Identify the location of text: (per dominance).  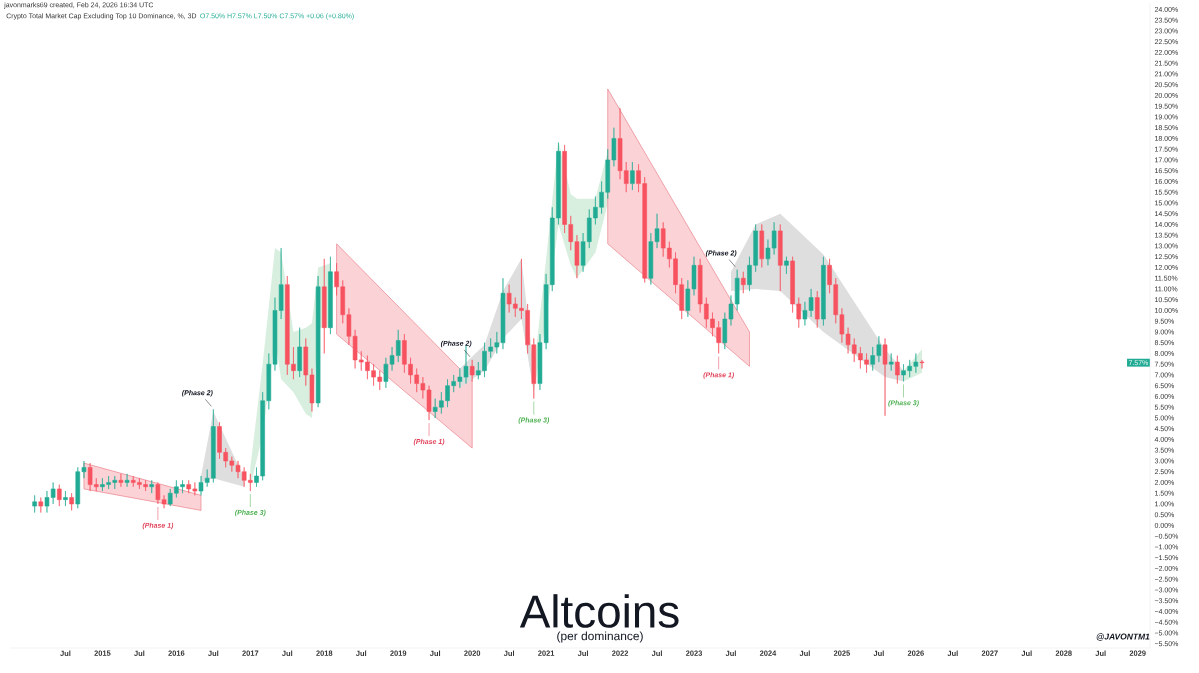
(600, 637).